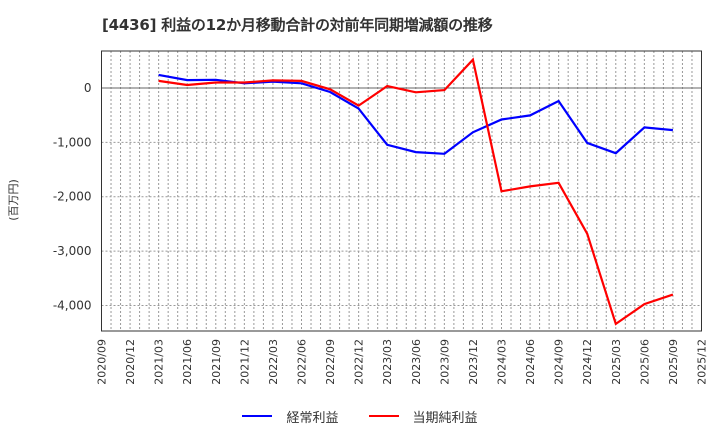  I want to click on x-tick-label: 2023/09, so click(444, 362).